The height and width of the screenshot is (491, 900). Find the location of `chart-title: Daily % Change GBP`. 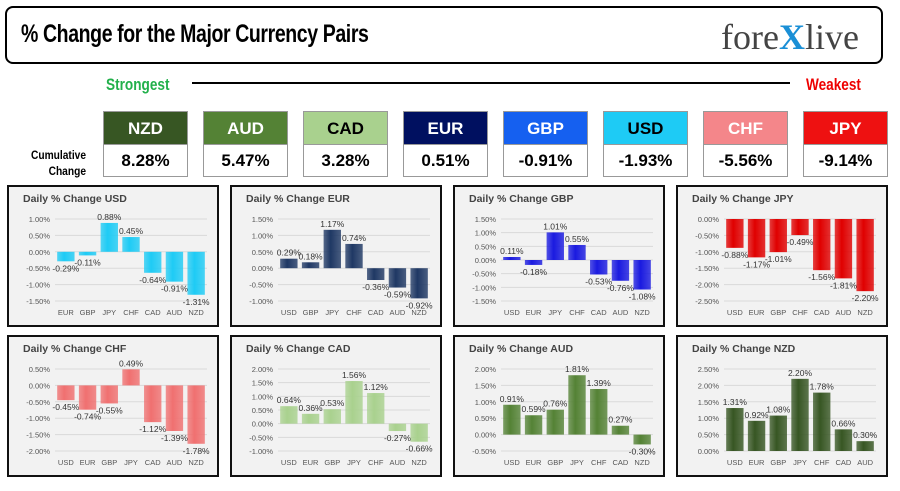

chart-title: Daily % Change GBP is located at coordinates (521, 199).